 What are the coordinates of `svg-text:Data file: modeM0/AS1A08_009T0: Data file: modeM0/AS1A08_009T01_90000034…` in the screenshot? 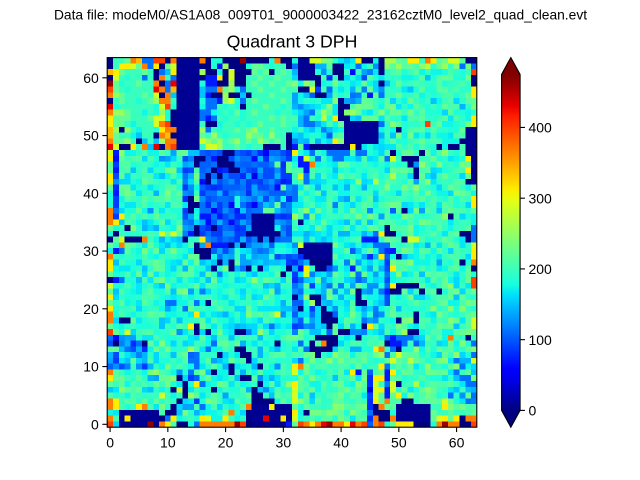 It's located at (320, 14).